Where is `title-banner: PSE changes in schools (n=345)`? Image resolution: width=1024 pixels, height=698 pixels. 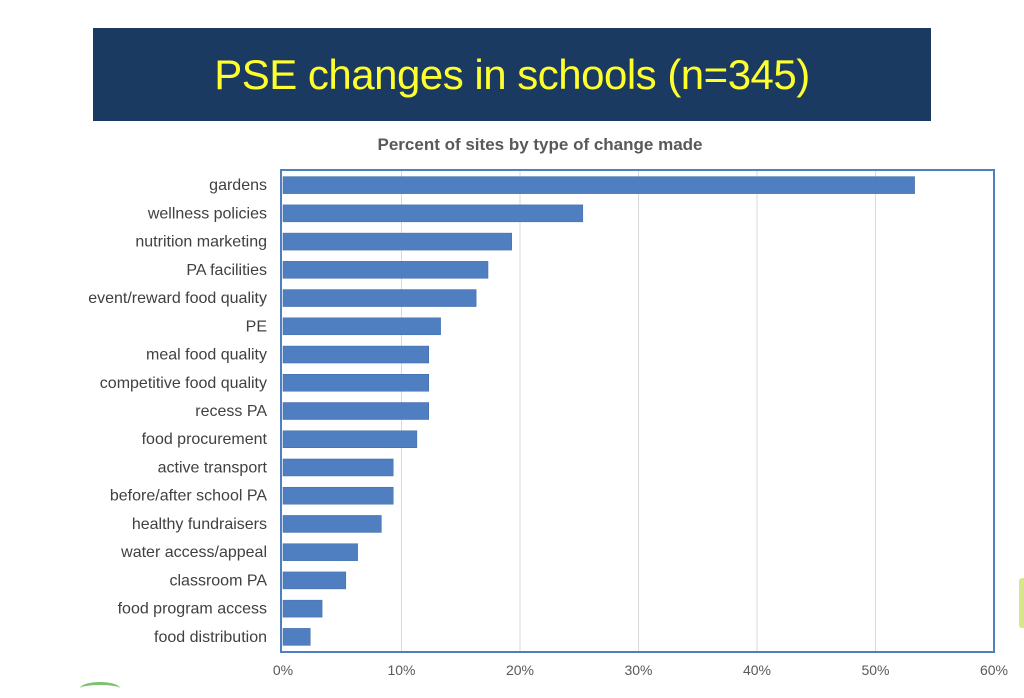
title-banner: PSE changes in schools (n=345) is located at coordinates (512, 74).